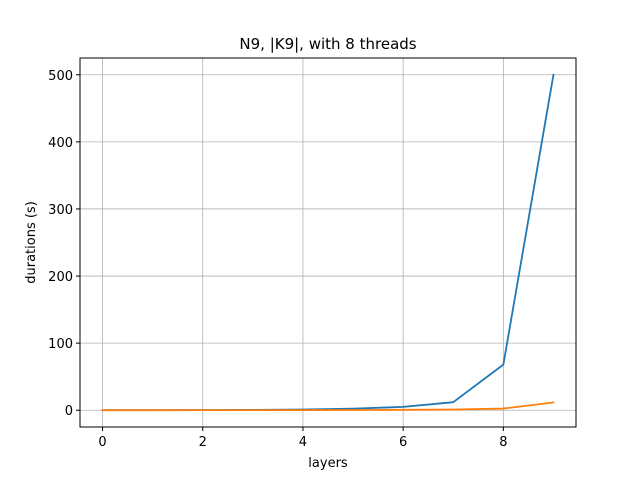 The height and width of the screenshot is (480, 640). Describe the element at coordinates (403, 442) in the screenshot. I see `x-tick-label: 6` at that location.